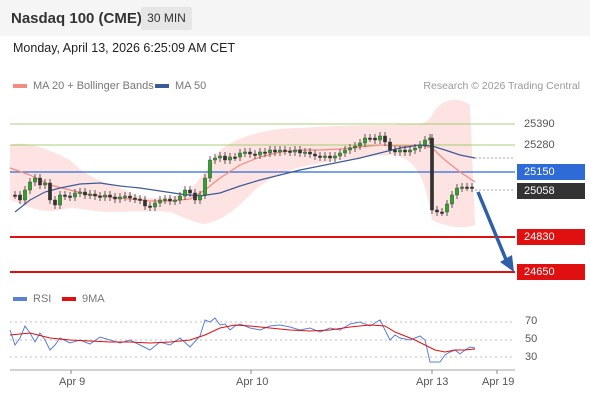 This screenshot has width=590, height=400. What do you see at coordinates (539, 124) in the screenshot?
I see `level-label-25390: 25390` at bounding box center [539, 124].